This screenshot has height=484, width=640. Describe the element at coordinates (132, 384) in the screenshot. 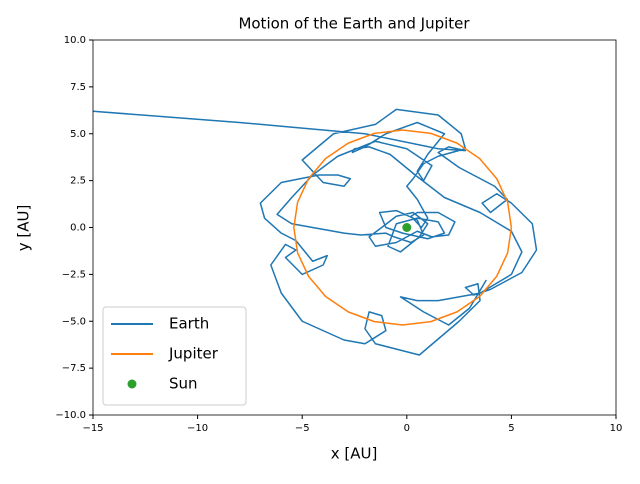

I see `legend-marker` at that location.